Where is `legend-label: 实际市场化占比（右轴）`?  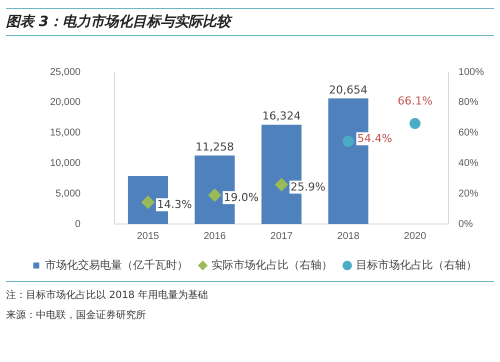
legend-label: 实际市场化占比（右轴） is located at coordinates (271, 265).